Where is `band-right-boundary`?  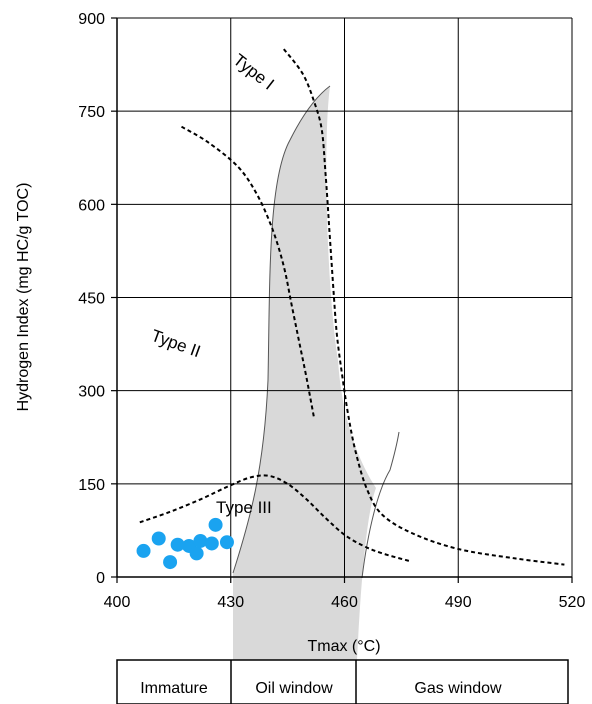
band-right-boundary is located at coordinates (380, 505).